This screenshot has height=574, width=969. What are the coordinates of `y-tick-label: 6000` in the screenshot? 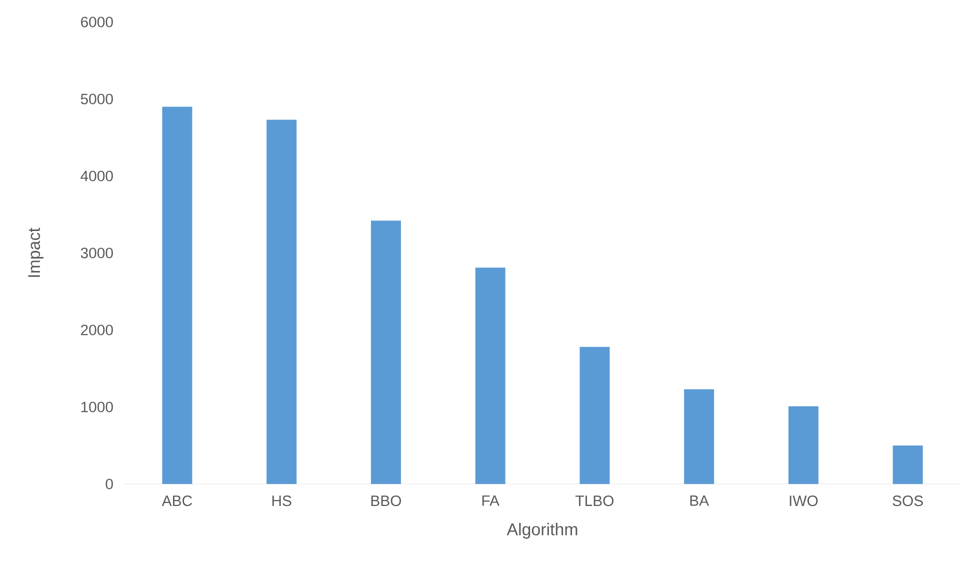 It's located at (97, 22).